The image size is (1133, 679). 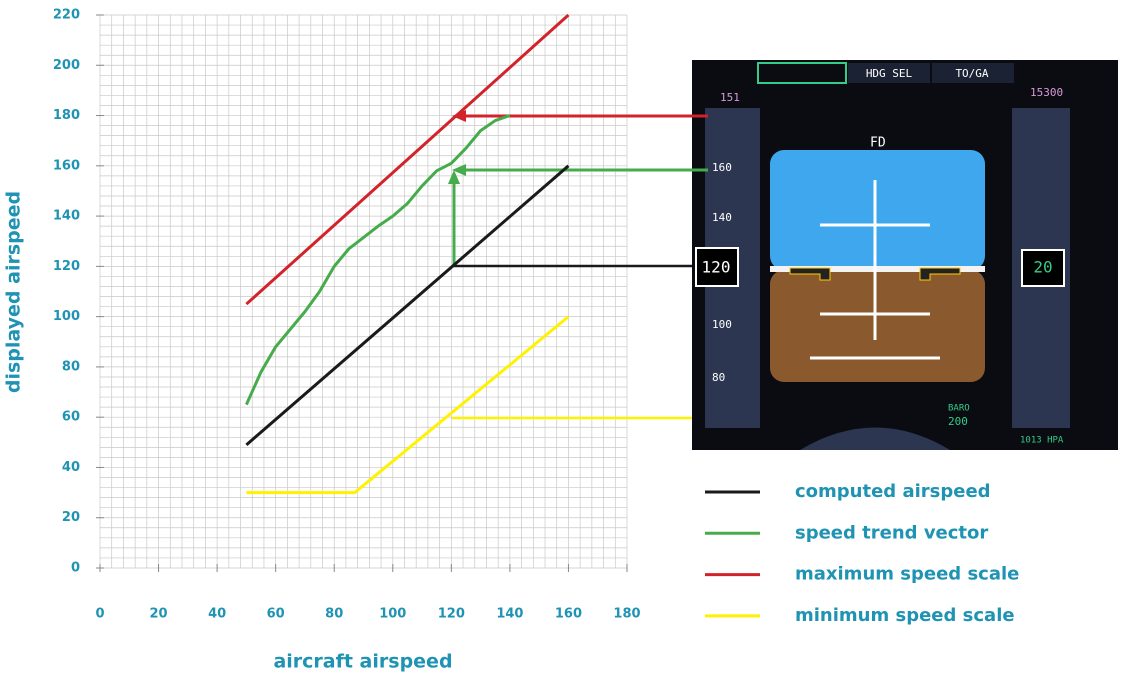 I want to click on x-tick-label: 40, so click(x=217, y=614).